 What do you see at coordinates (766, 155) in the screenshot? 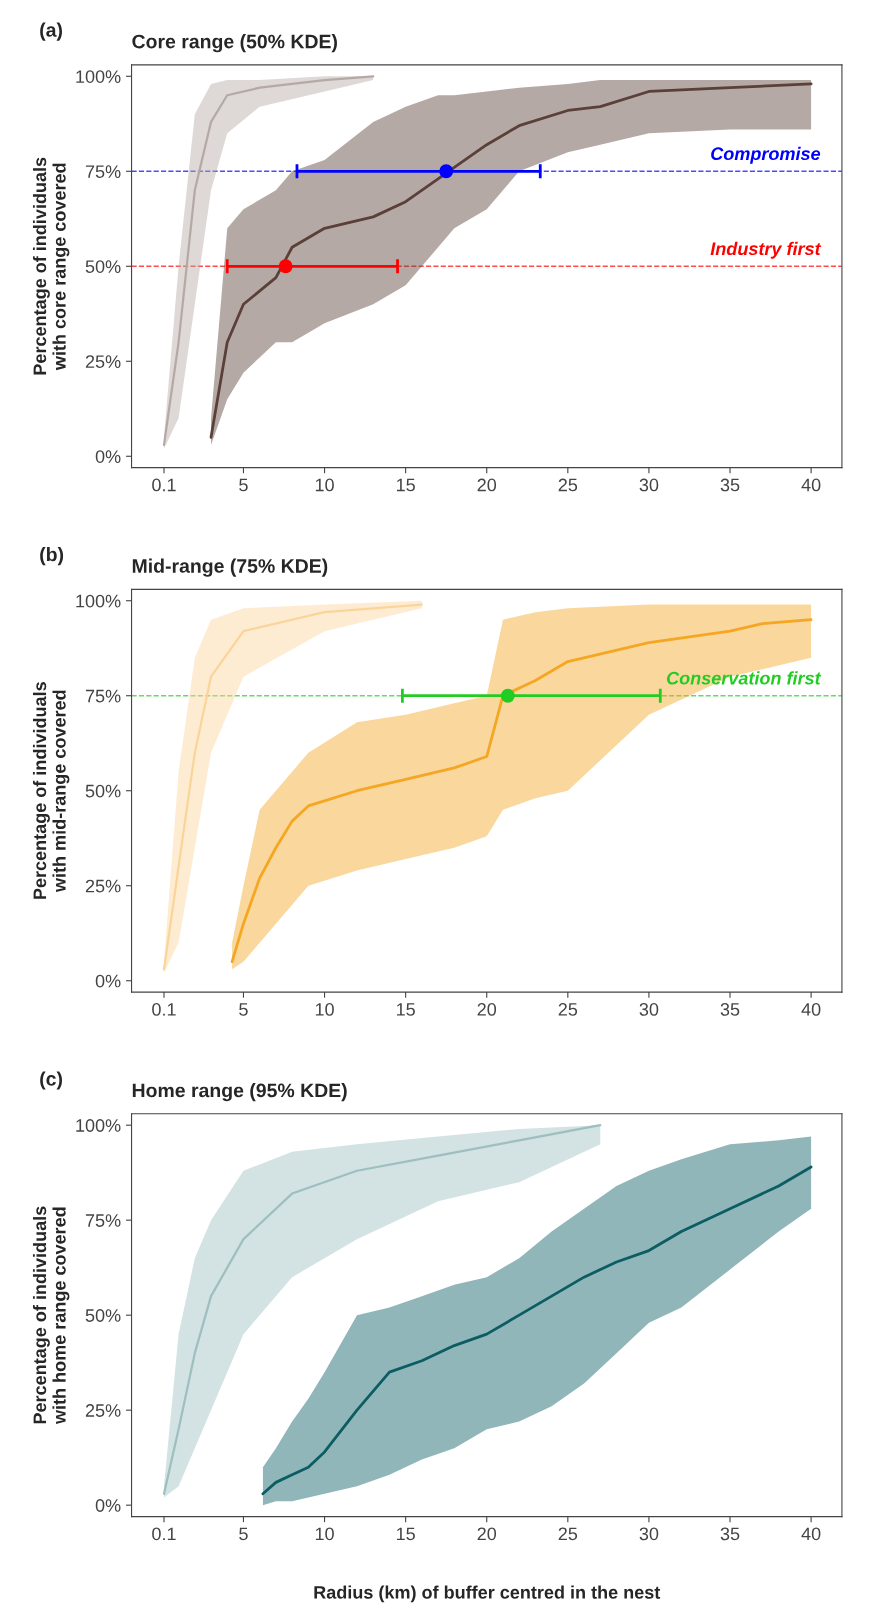
I see `ref-line-label: Compromise` at bounding box center [766, 155].